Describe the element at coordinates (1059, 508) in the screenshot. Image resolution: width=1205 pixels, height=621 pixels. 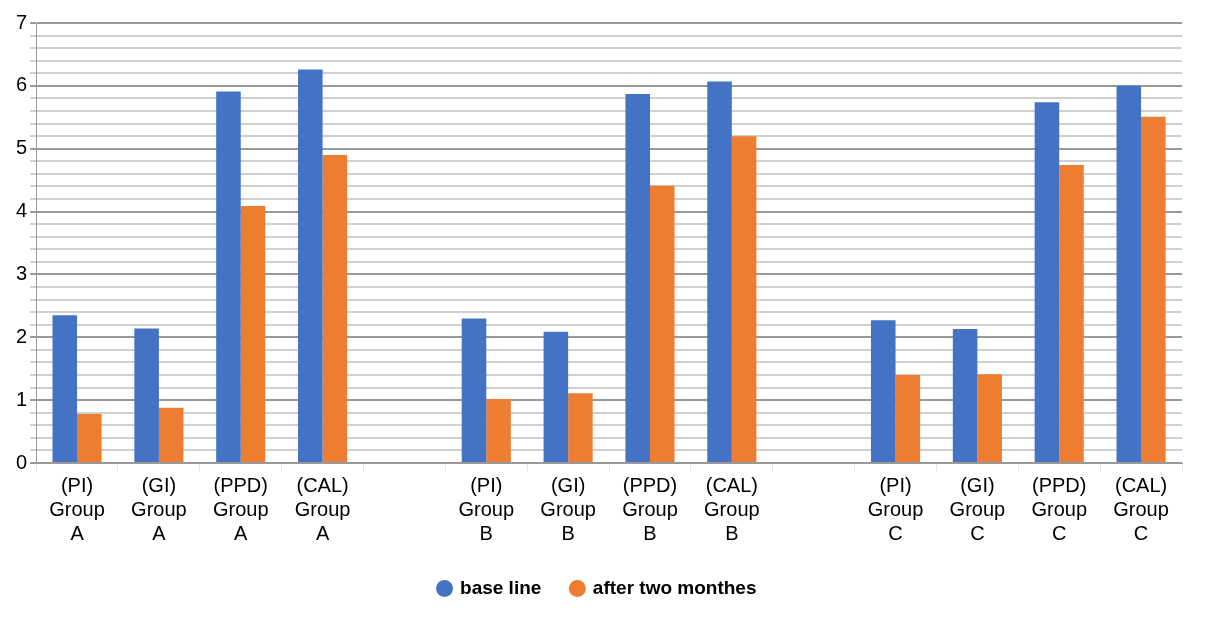
I see `x-tick-label: (PPD) Group C` at that location.